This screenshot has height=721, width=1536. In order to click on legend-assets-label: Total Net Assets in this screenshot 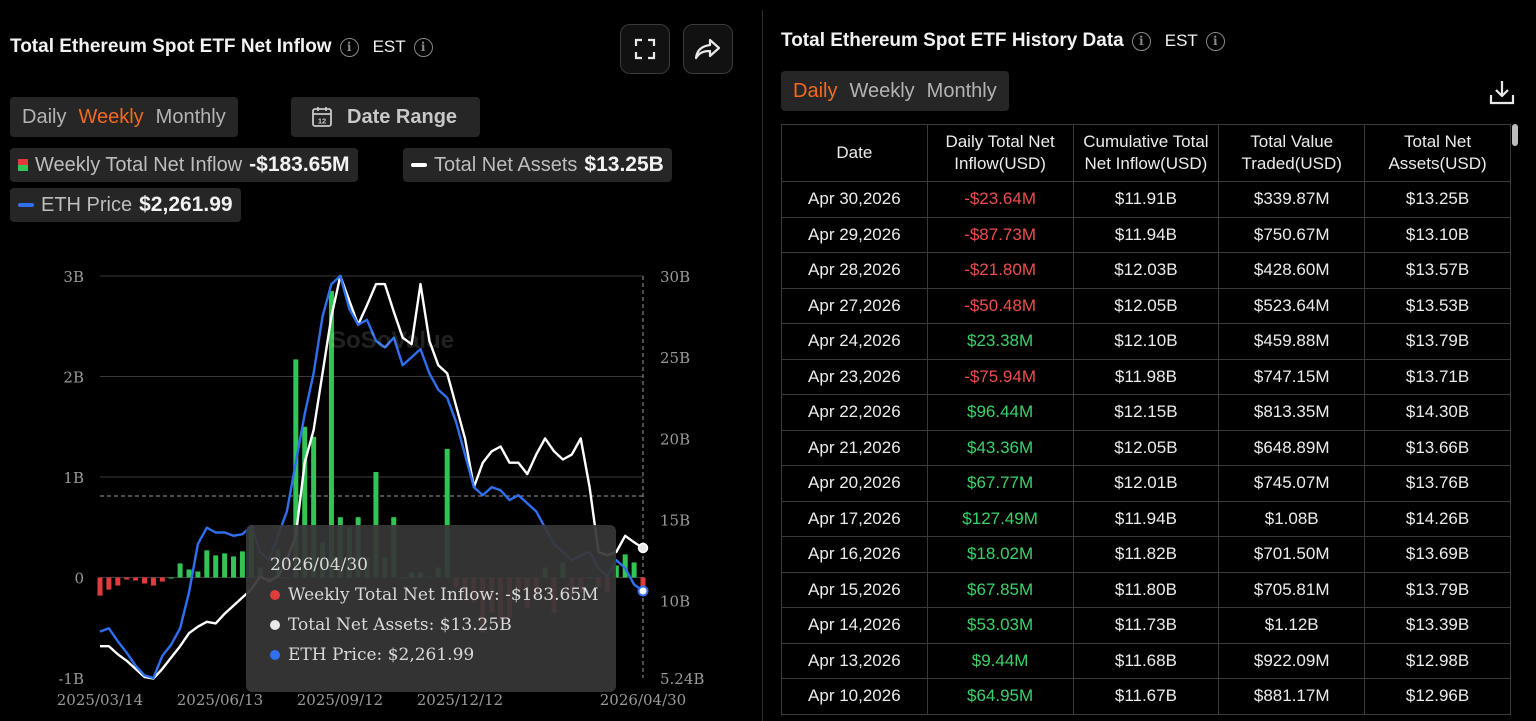, I will do `click(506, 164)`.